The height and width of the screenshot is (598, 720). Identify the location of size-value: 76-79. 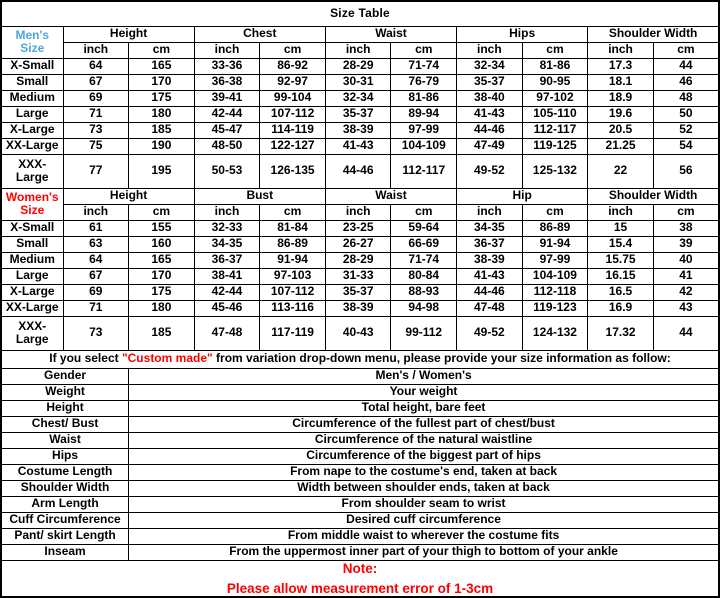
(424, 82).